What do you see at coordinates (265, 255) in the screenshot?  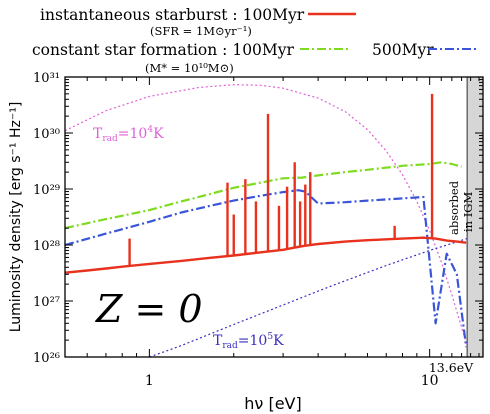 I see `series-starburst-100myr` at bounding box center [265, 255].